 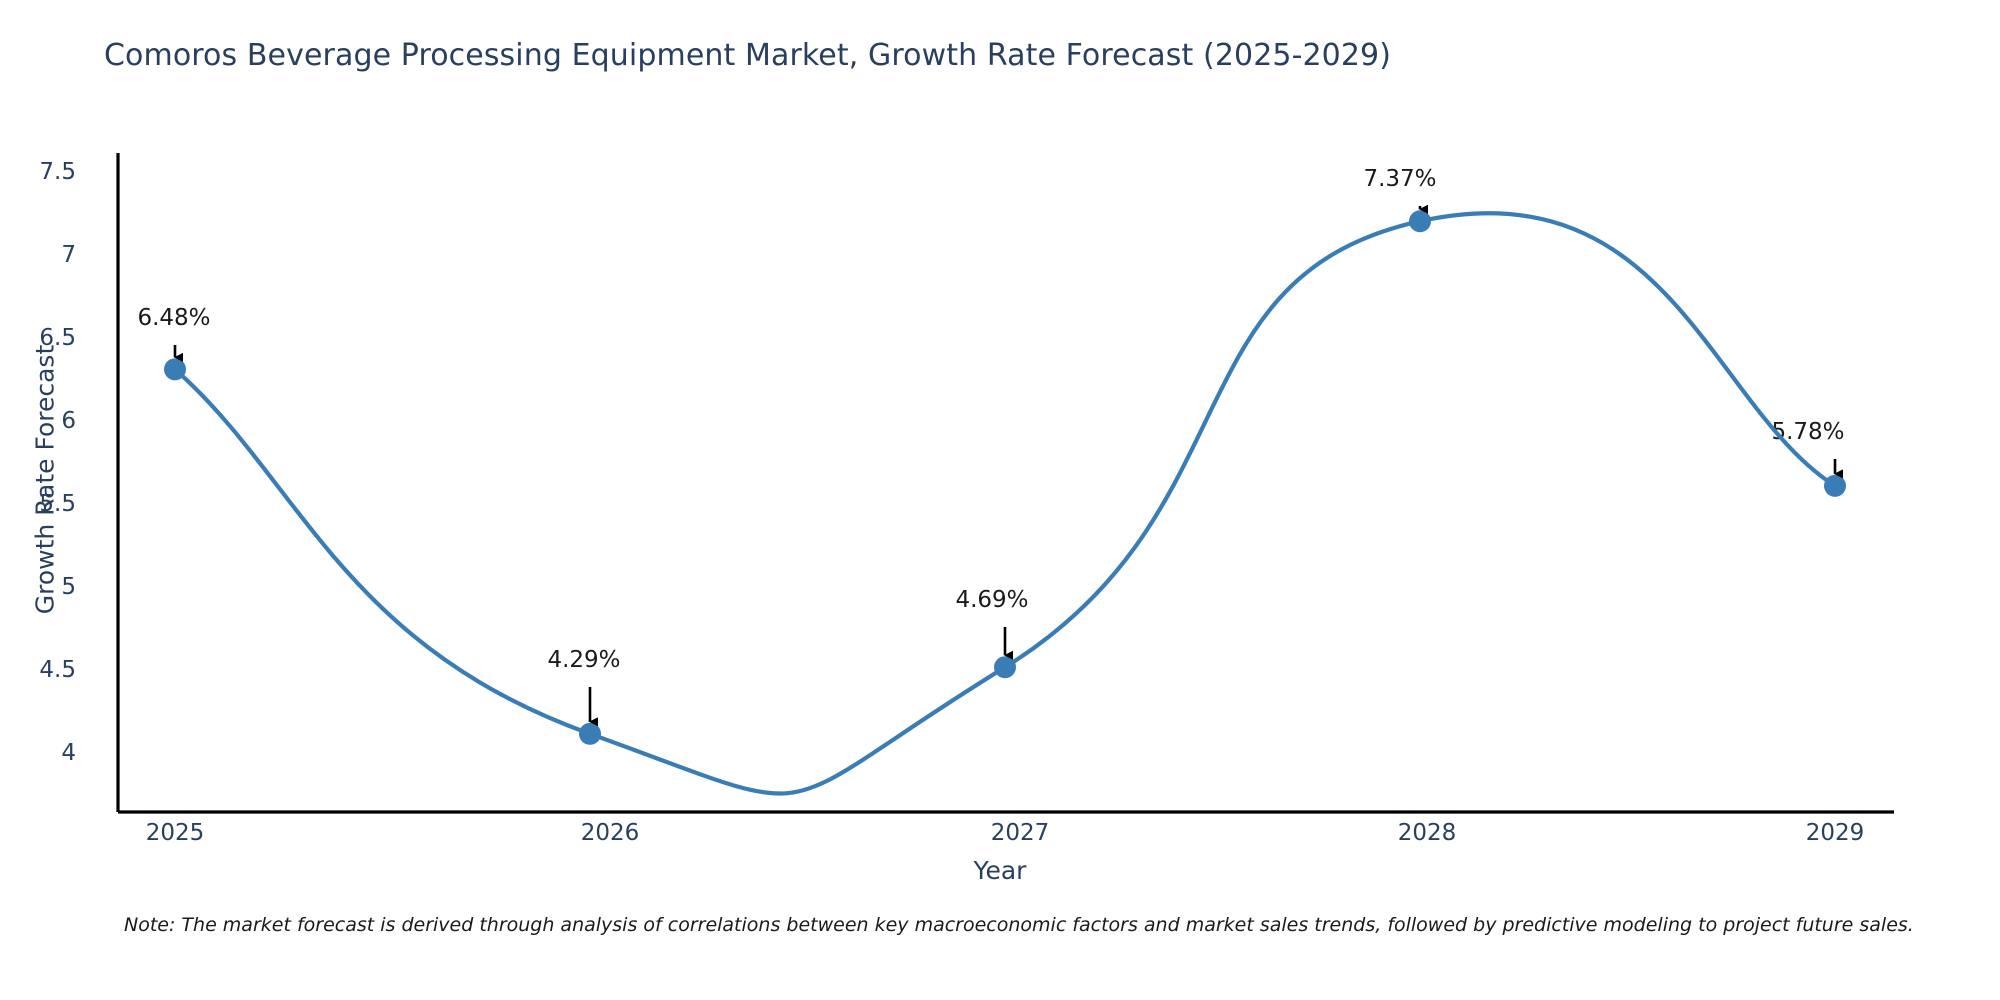 What do you see at coordinates (992, 600) in the screenshot?
I see `data-label-2027: 4.69%` at bounding box center [992, 600].